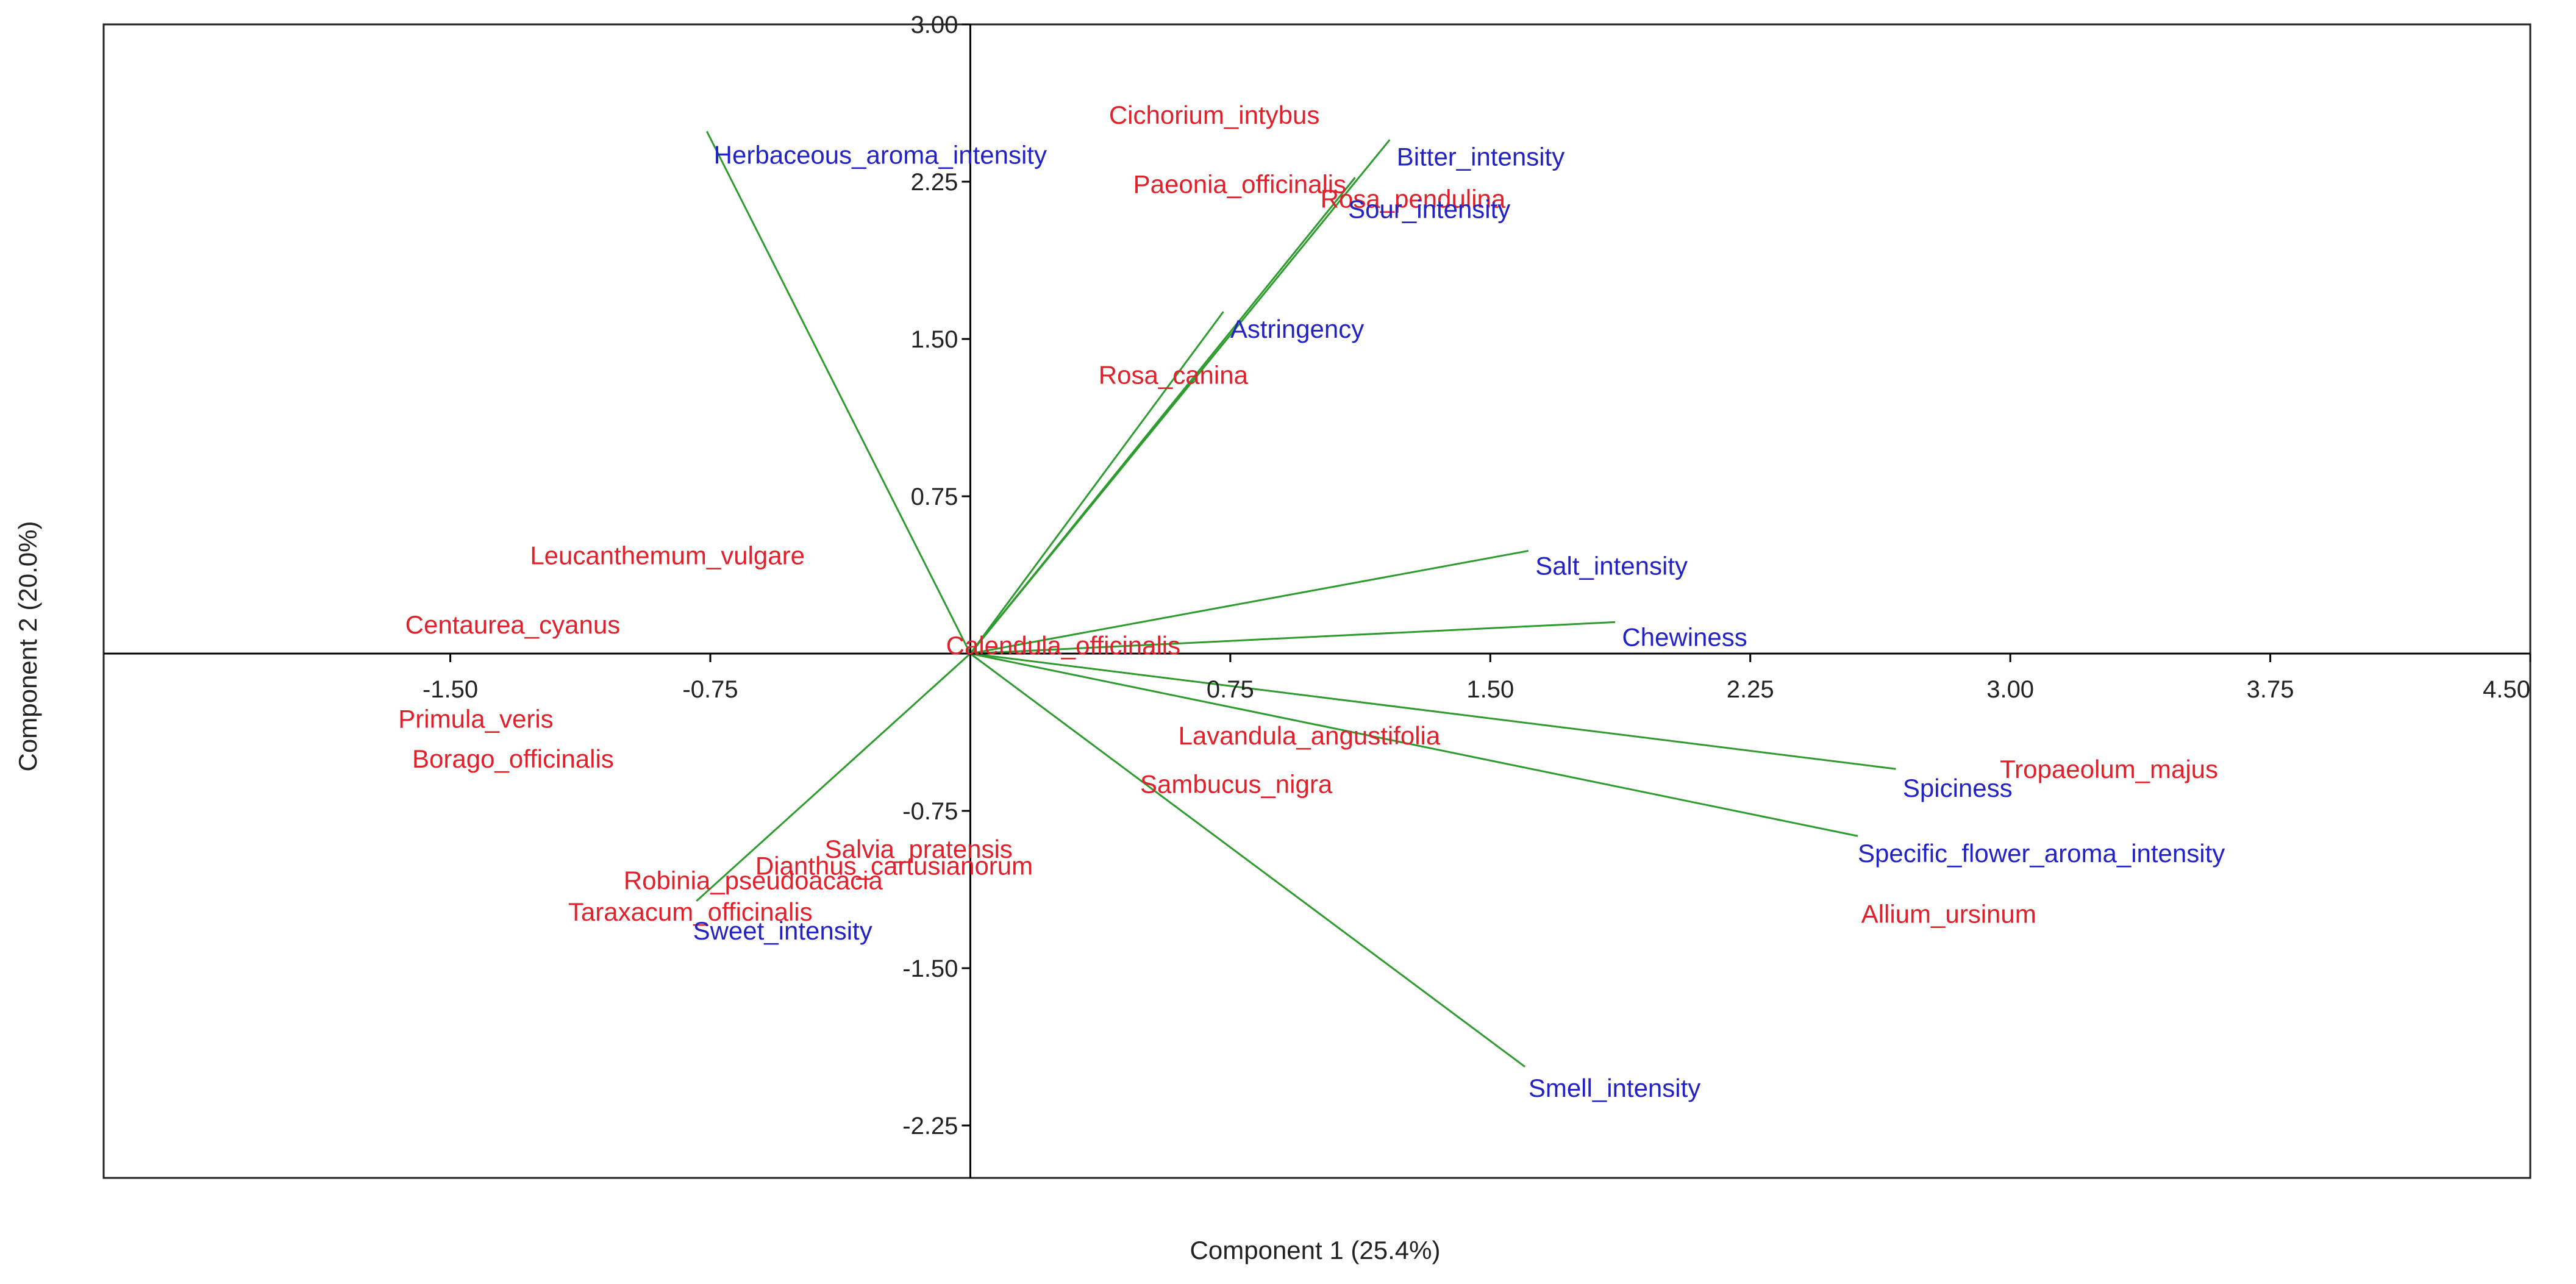 This screenshot has width=2576, height=1284. Describe the element at coordinates (667, 555) in the screenshot. I see `observation-label-leucanthemum-vulgare: Leucanthemum_vulgare` at that location.